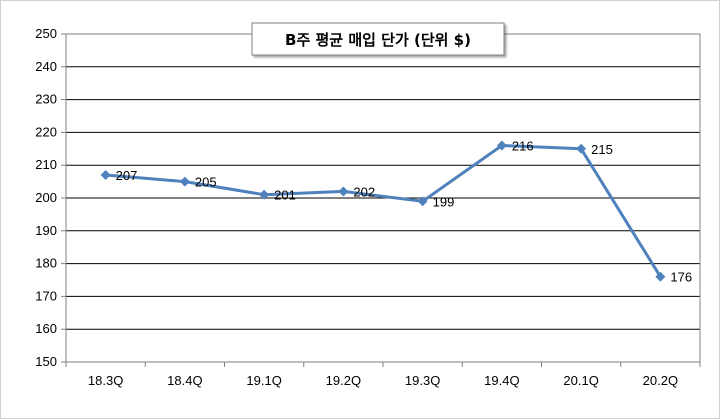 The width and height of the screenshot is (720, 419). Describe the element at coordinates (46, 230) in the screenshot. I see `y-tick-label: 190` at that location.